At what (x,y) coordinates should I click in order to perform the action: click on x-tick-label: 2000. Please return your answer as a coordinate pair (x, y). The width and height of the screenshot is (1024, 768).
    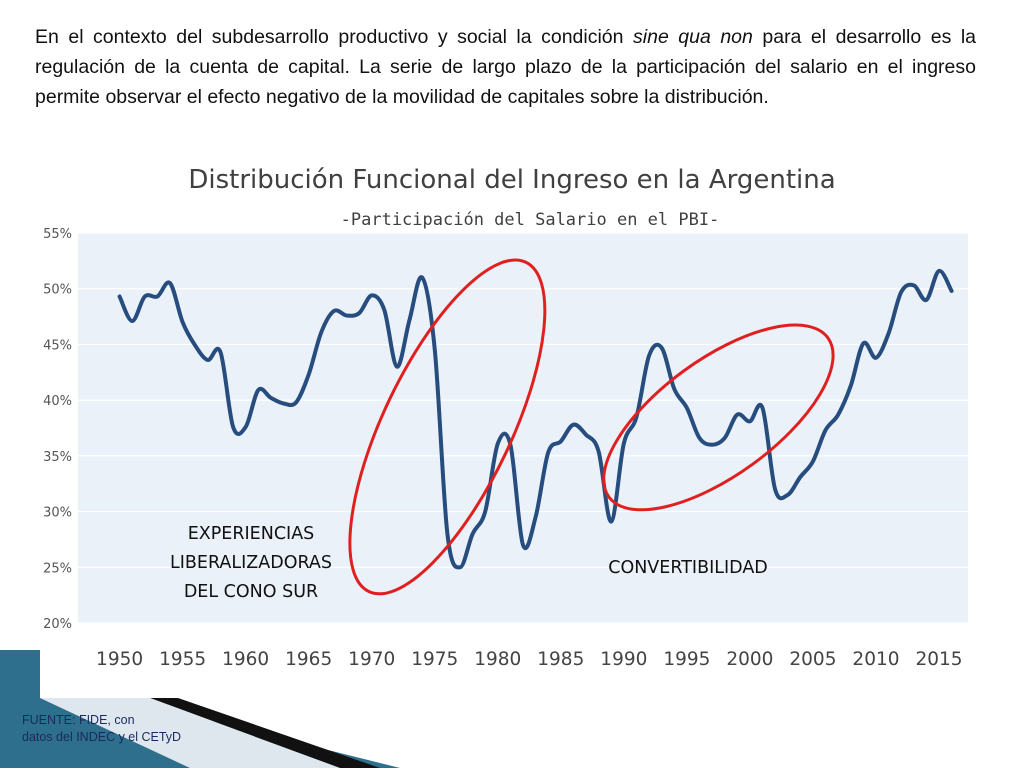
    Looking at the image, I should click on (749, 659).